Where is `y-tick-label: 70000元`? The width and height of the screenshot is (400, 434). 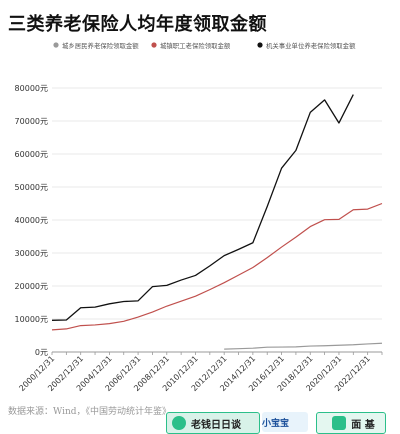
y-tick-label: 70000元 is located at coordinates (31, 121).